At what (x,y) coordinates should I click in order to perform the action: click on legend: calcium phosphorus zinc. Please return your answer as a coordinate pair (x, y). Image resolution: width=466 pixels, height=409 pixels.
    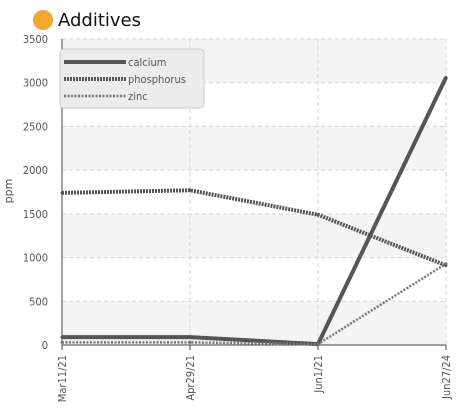
    Looking at the image, I should click on (132, 78).